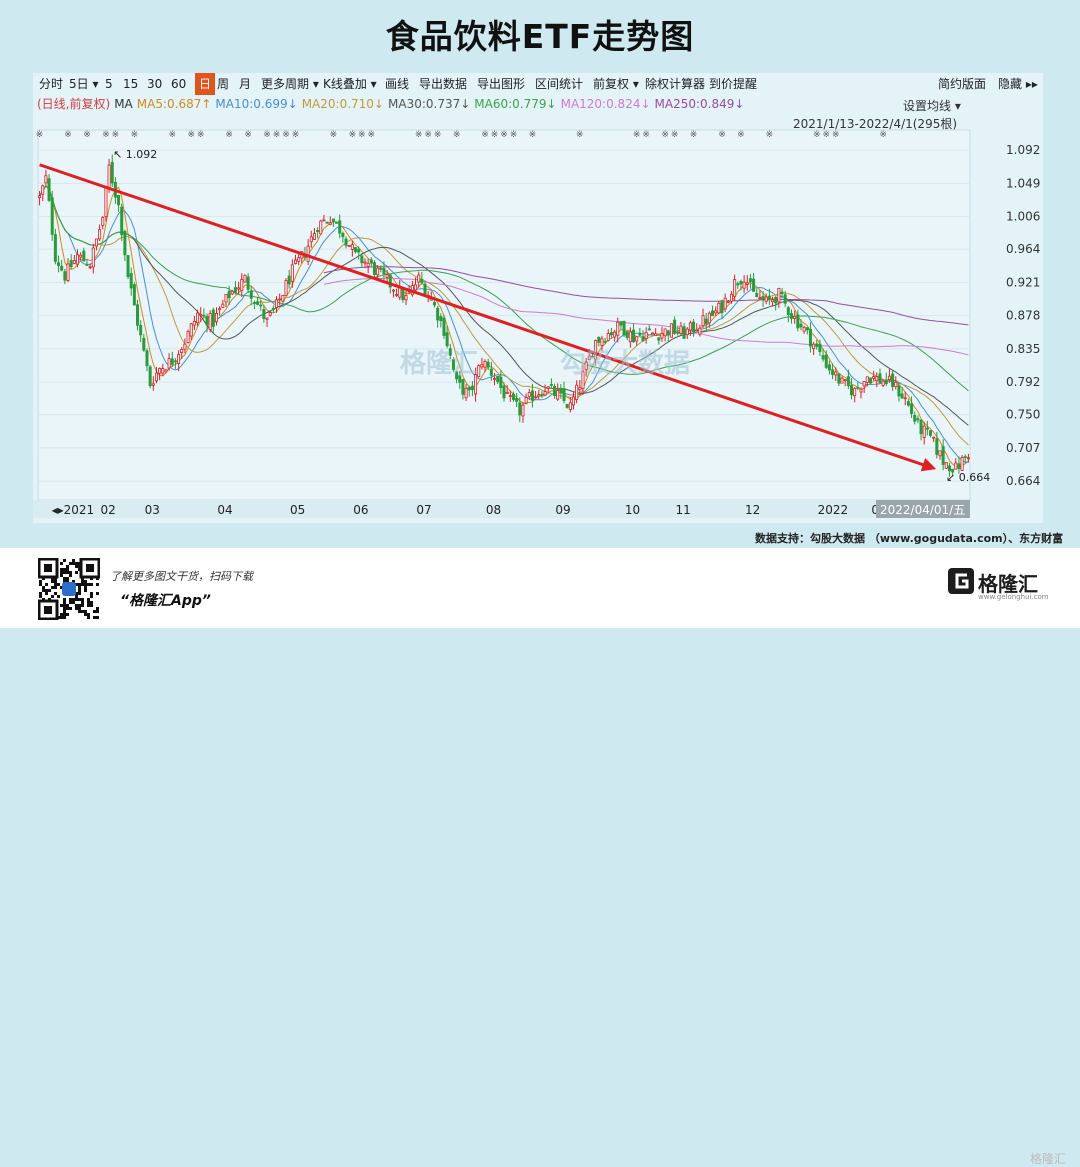 This screenshot has height=1167, width=1080. I want to click on toolbar-item: K线叠加 ▾, so click(350, 84).